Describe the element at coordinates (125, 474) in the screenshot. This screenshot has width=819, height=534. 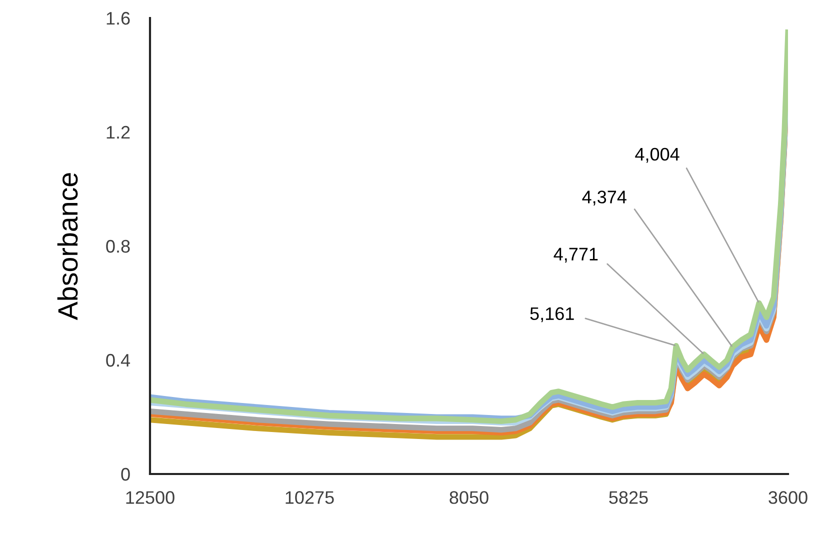
I see `y-tick-label: 0` at that location.